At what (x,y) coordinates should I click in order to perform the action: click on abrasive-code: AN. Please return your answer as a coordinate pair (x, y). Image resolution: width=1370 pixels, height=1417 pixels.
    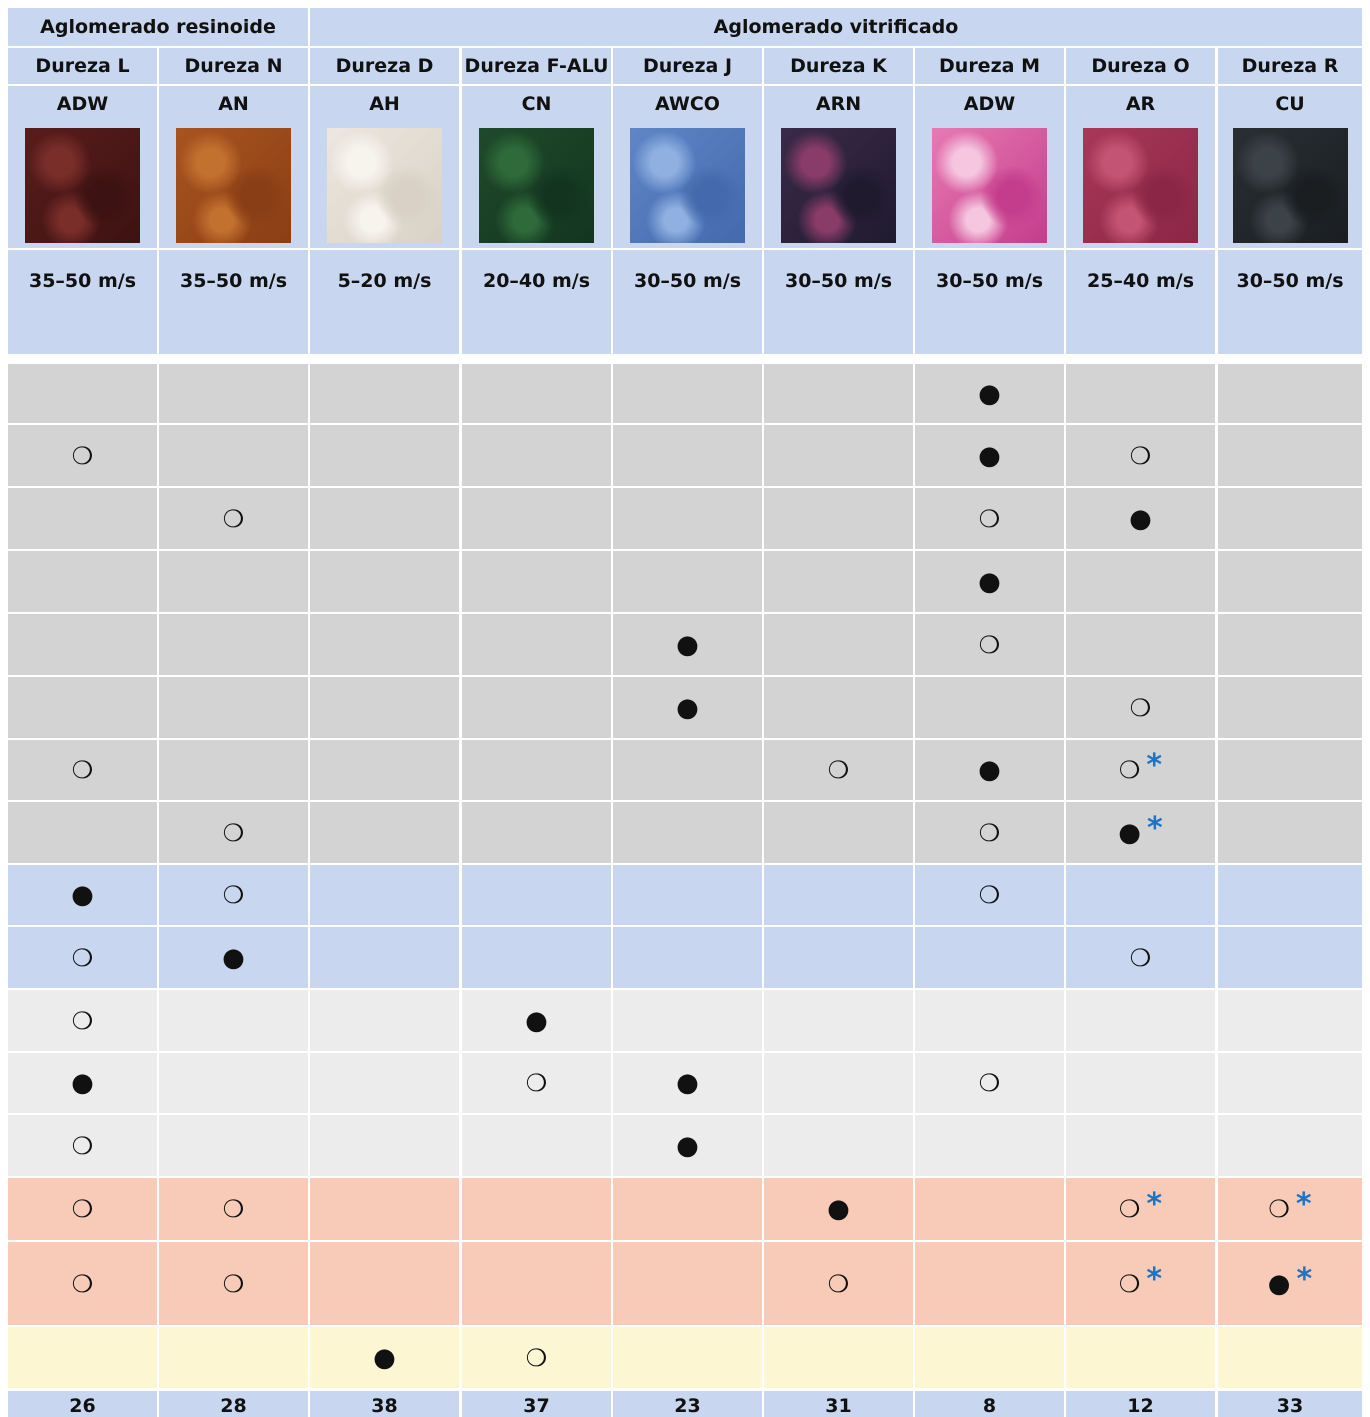
    Looking at the image, I should click on (233, 104).